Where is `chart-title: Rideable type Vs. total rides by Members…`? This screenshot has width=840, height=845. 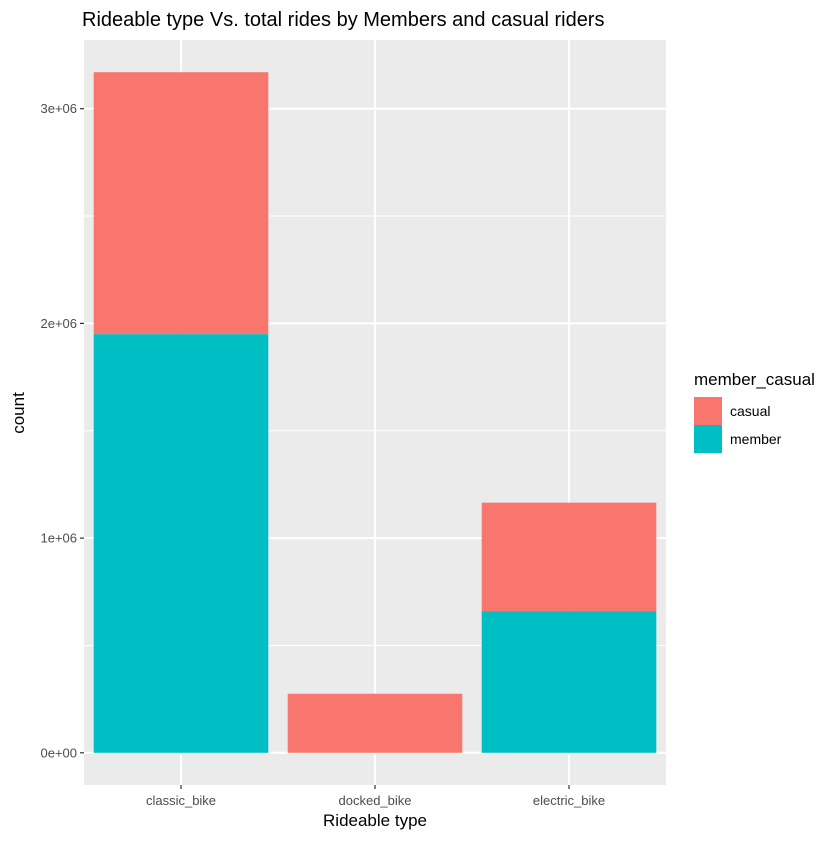 chart-title: Rideable type Vs. total rides by Members… is located at coordinates (343, 20).